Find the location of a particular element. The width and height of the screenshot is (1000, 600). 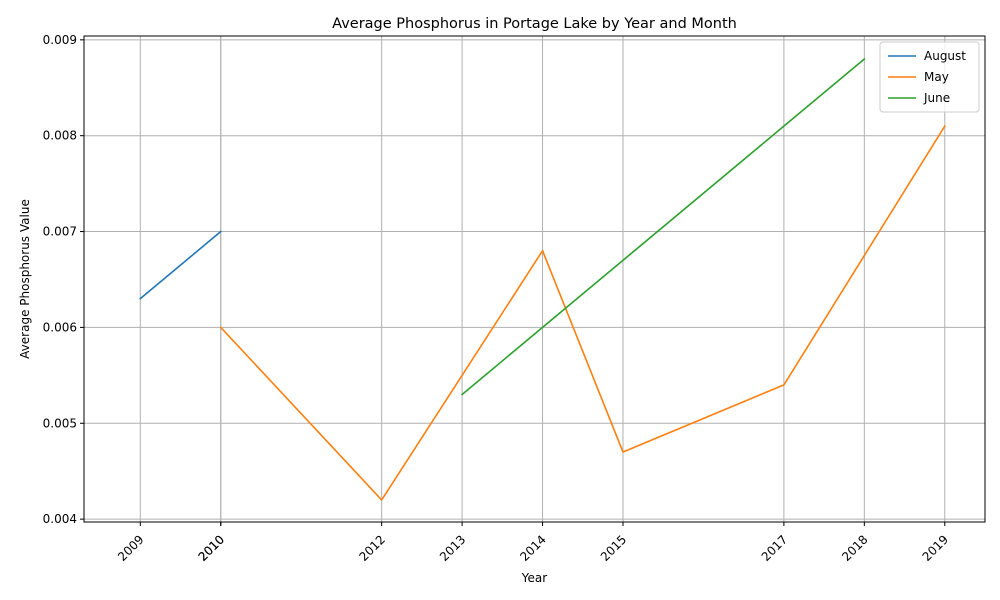

legend-label: August is located at coordinates (945, 56).